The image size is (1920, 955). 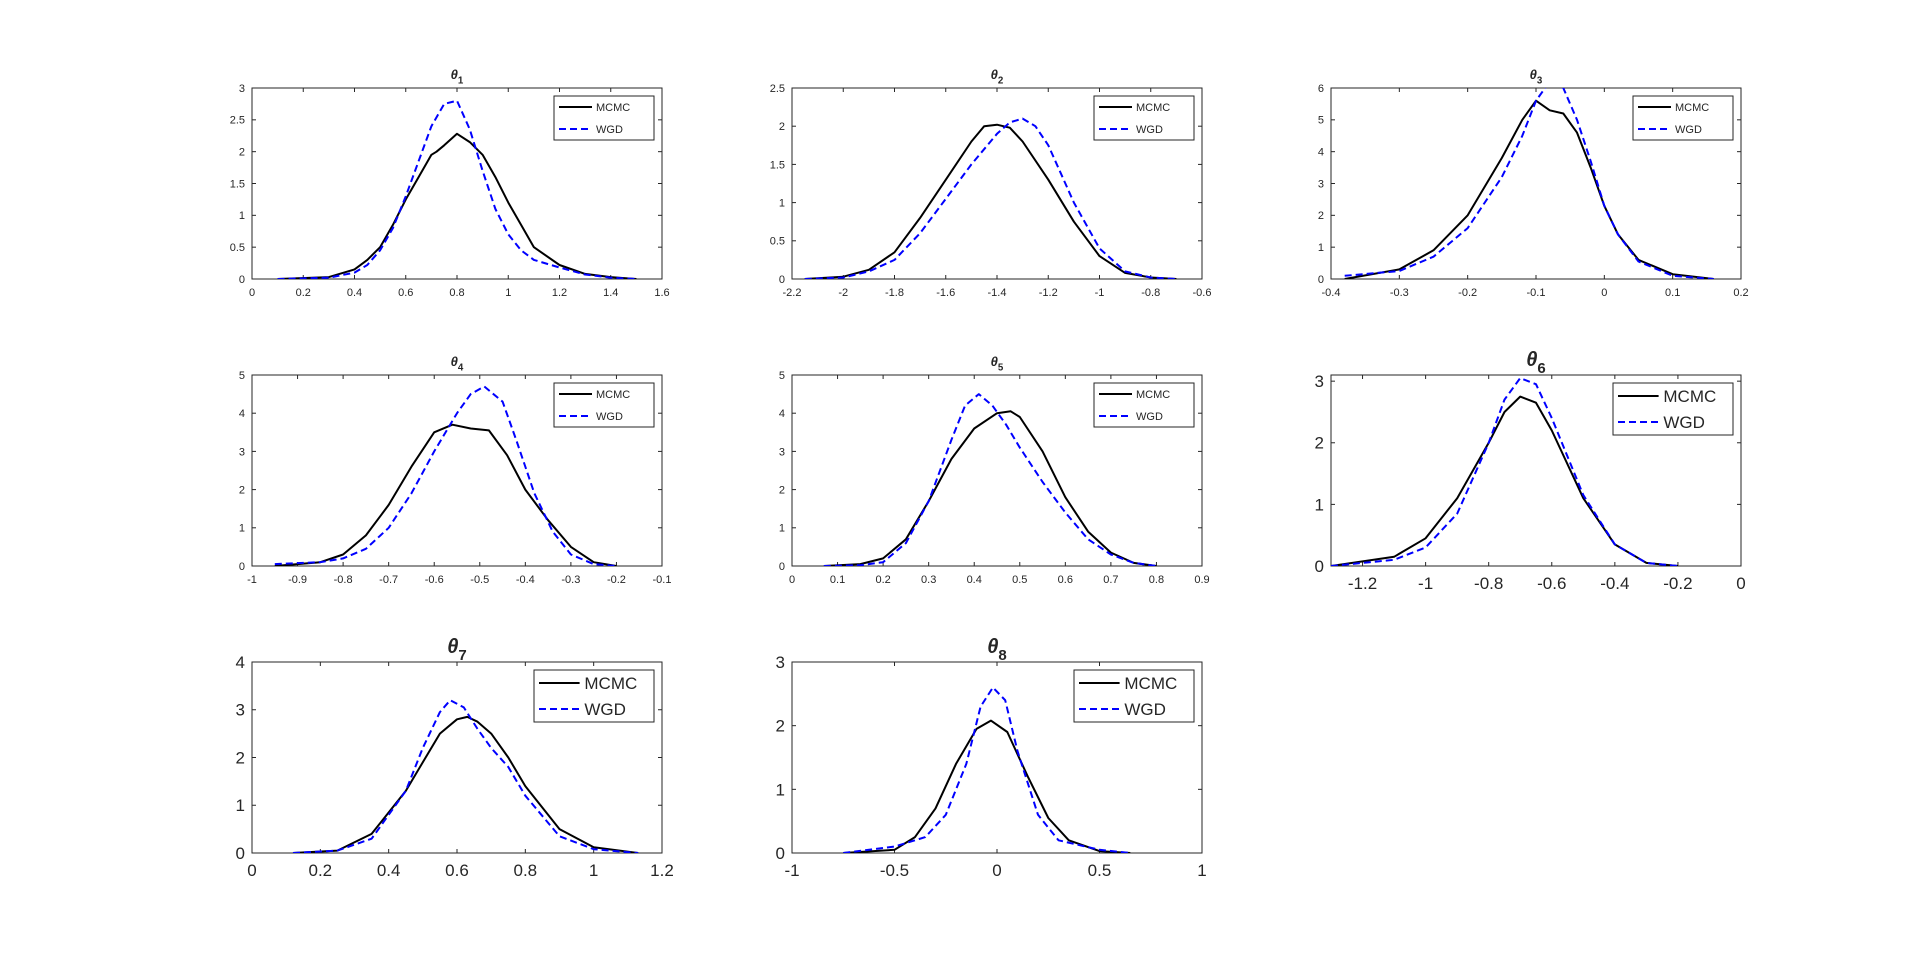 What do you see at coordinates (457, 650) in the screenshot?
I see `panel-title: θ7` at bounding box center [457, 650].